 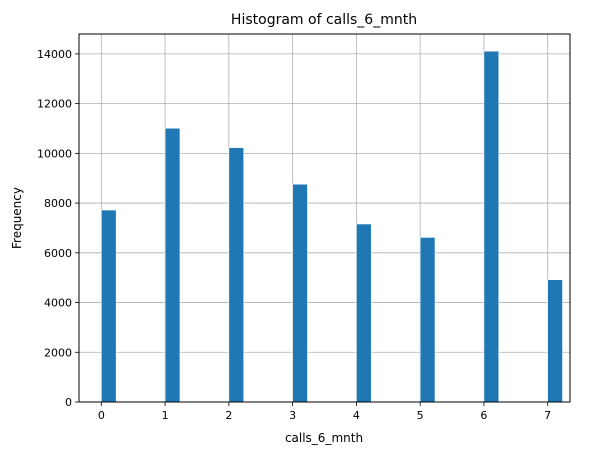 I want to click on chart-title: Histogram of calls_6_mnth, so click(x=324, y=20).